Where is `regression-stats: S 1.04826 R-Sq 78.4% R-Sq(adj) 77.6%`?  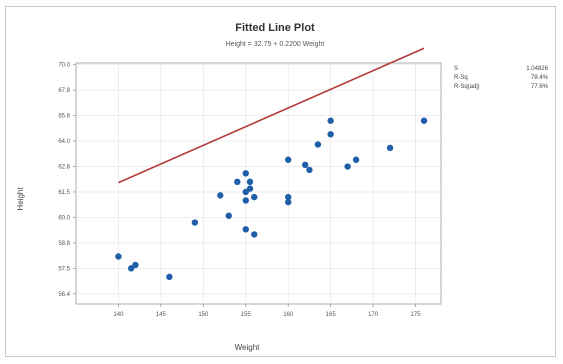
regression-stats: S 1.04826 R-Sq 78.4% R-Sq(adj) 77.6% is located at coordinates (501, 78).